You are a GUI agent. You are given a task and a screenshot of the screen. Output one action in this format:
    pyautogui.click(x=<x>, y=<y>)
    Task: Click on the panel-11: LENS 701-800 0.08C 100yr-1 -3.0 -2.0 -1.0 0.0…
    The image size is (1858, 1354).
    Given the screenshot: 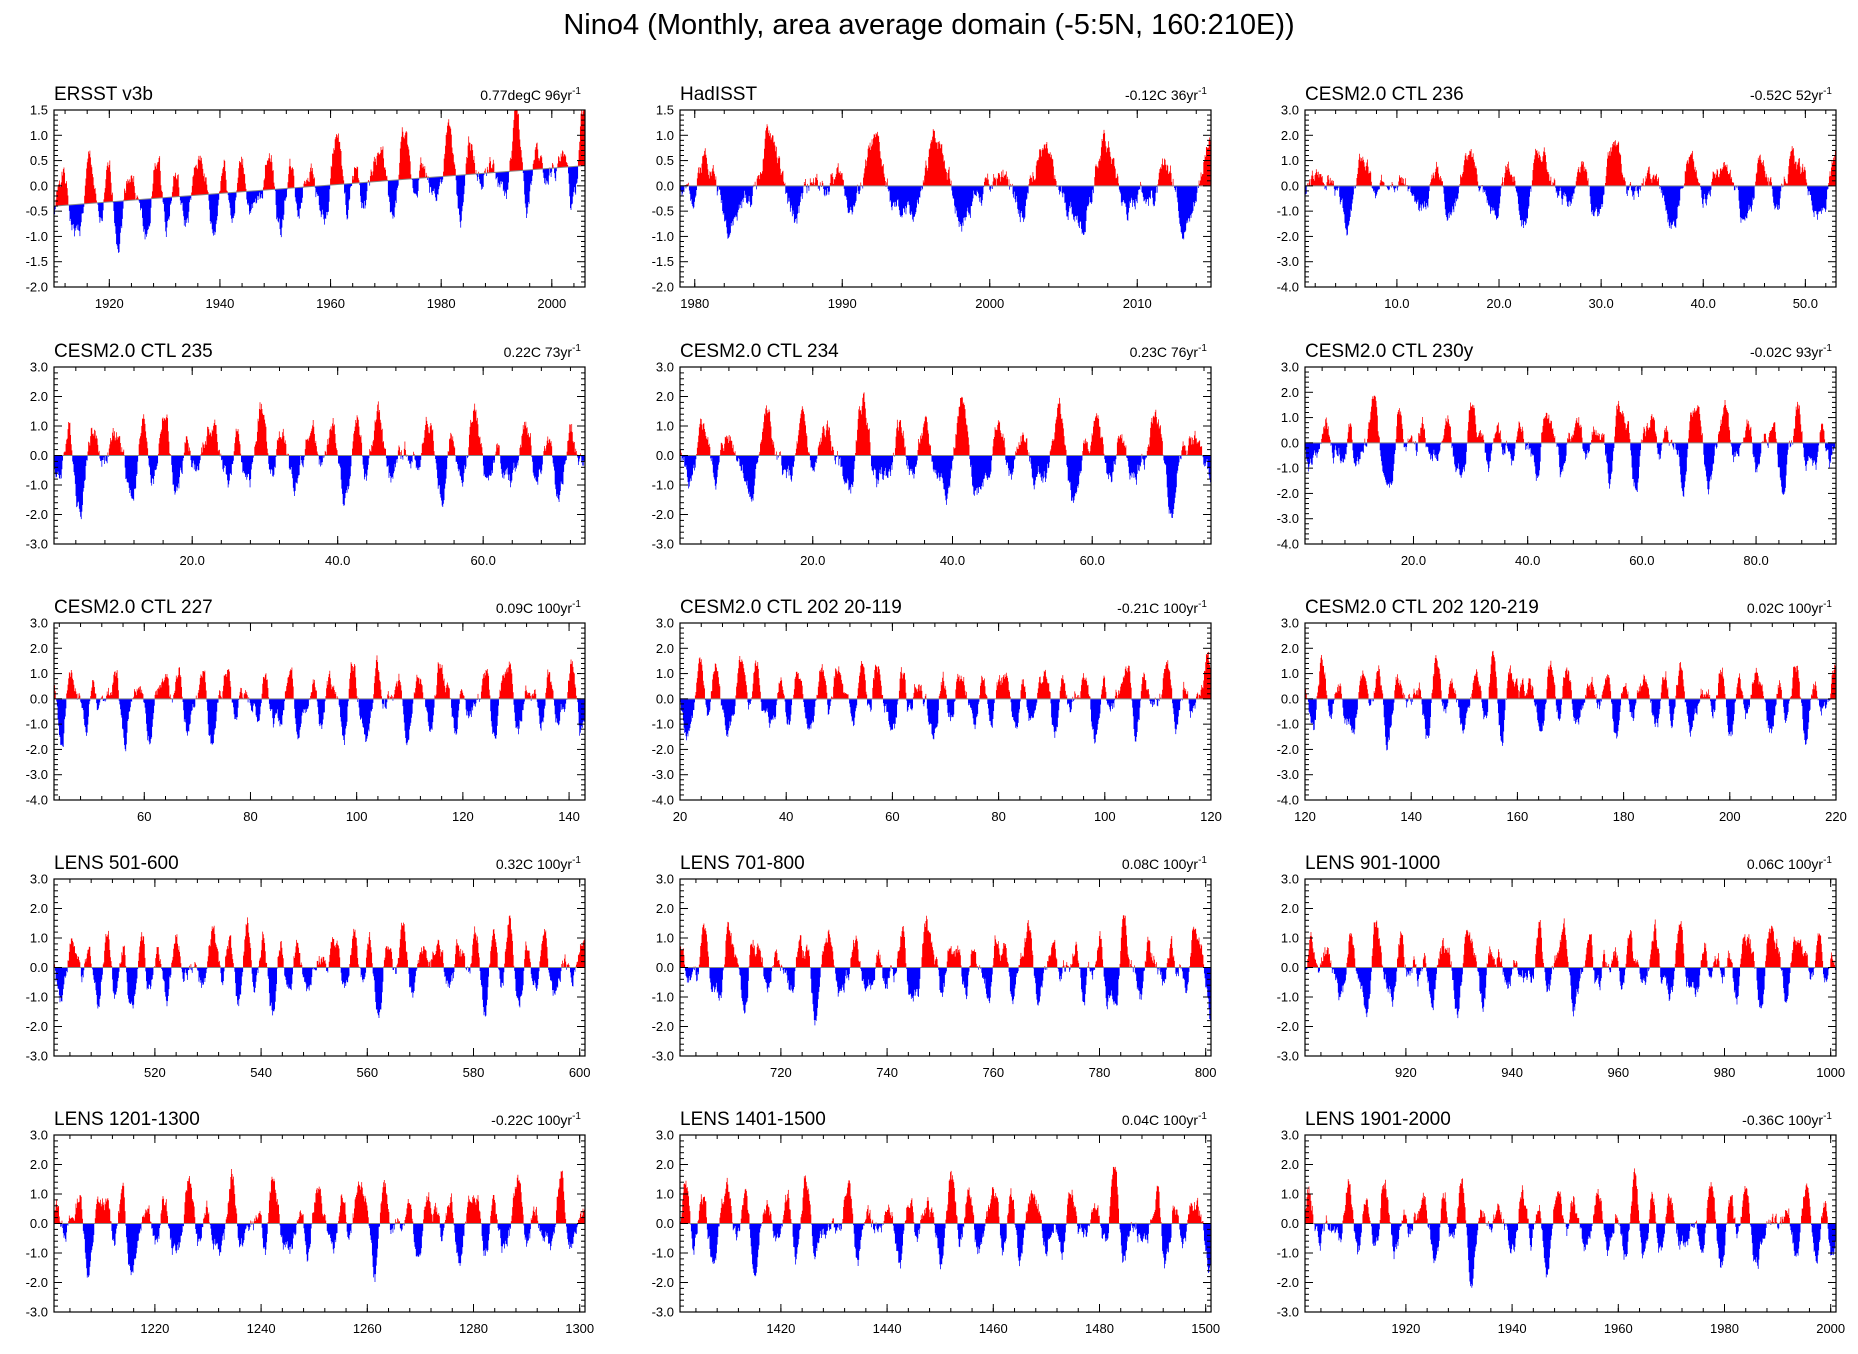 What is the action you would take?
    pyautogui.click(x=934, y=966)
    